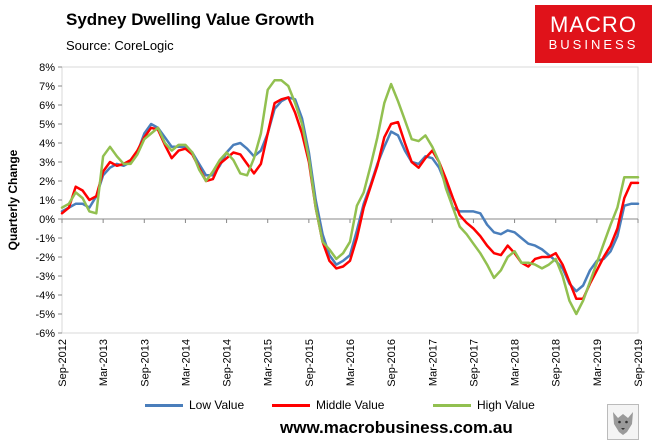  I want to click on macrobusiness-logo: MACRO BUSINESS, so click(593, 34).